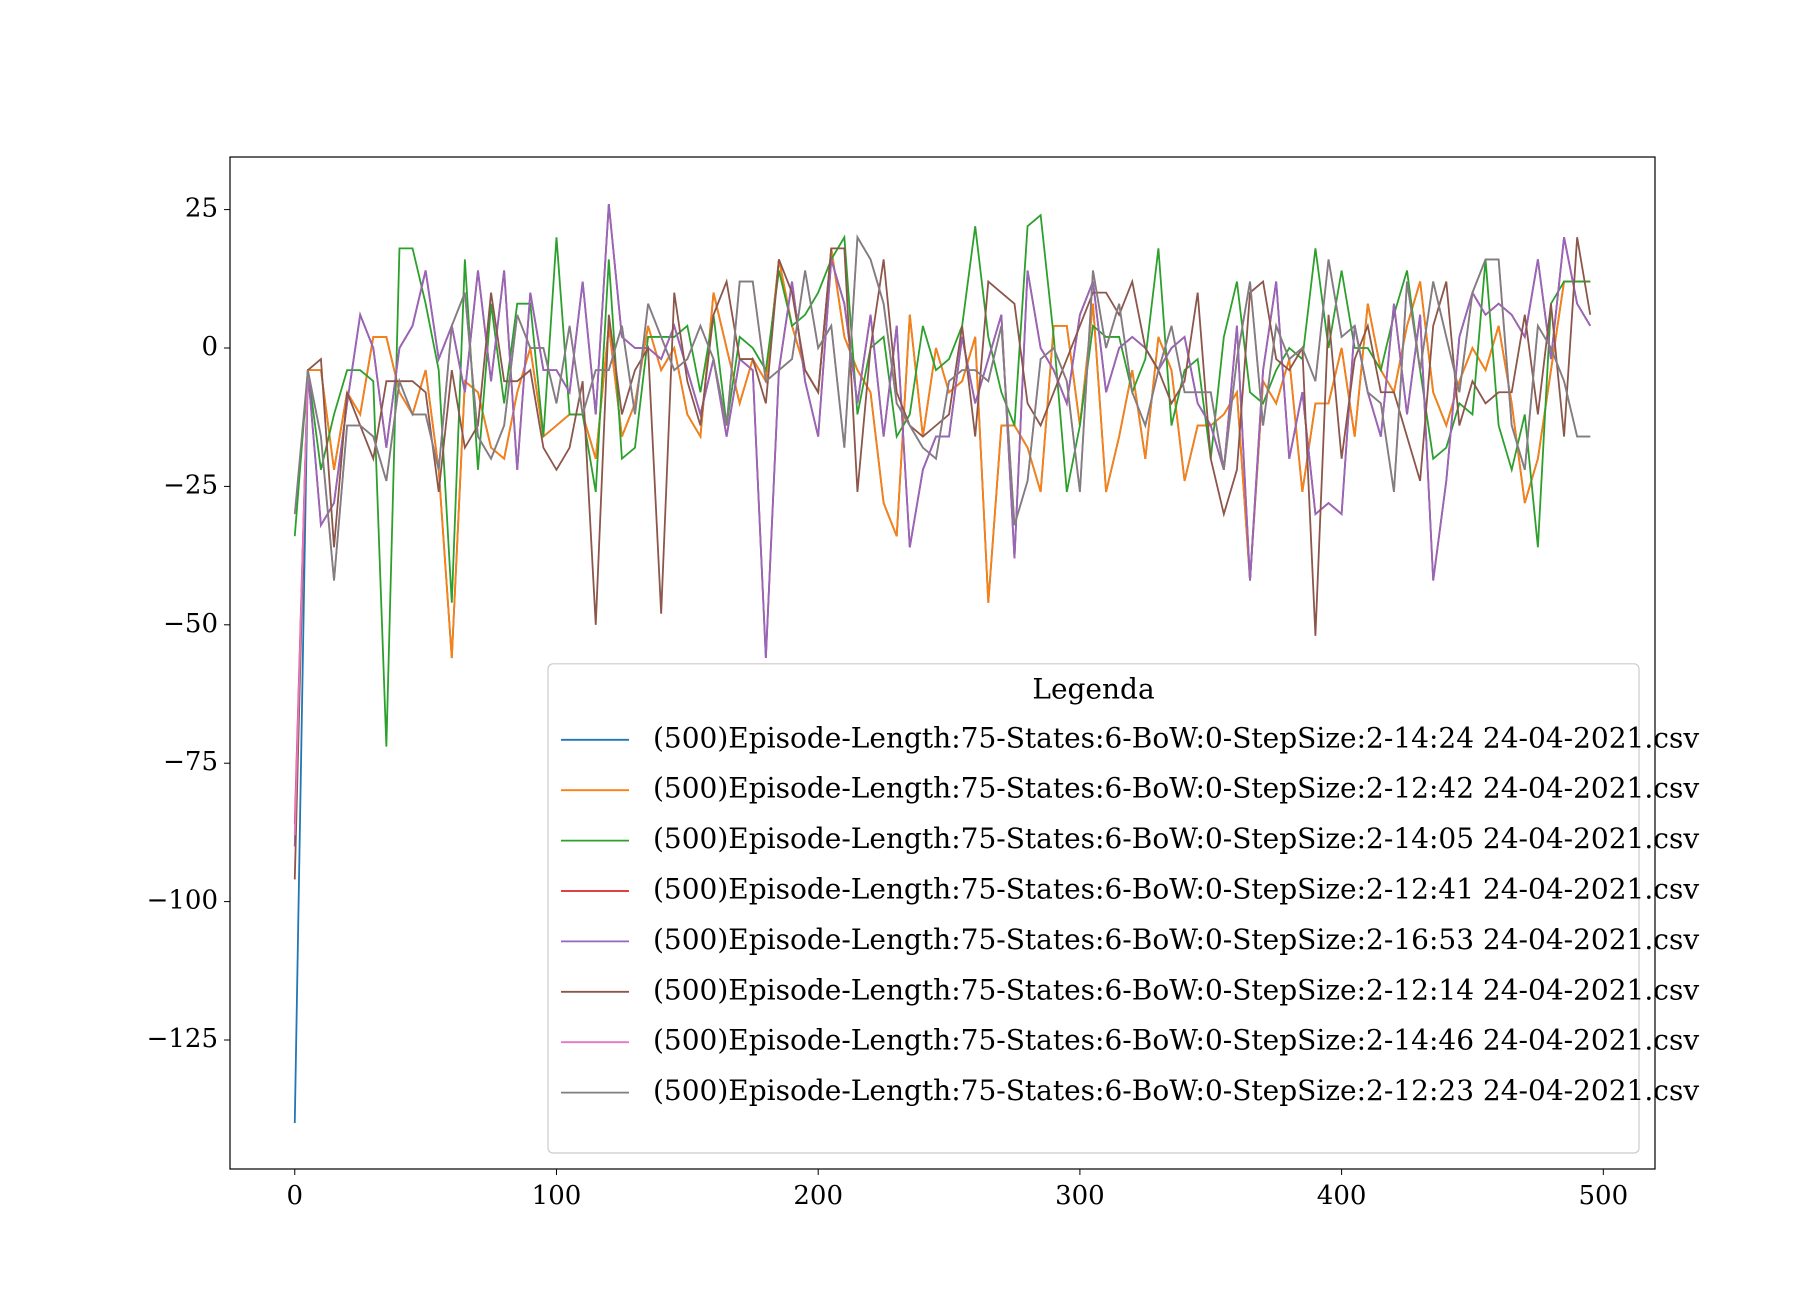  Describe the element at coordinates (1080, 1196) in the screenshot. I see `x-tick-label: 300` at that location.